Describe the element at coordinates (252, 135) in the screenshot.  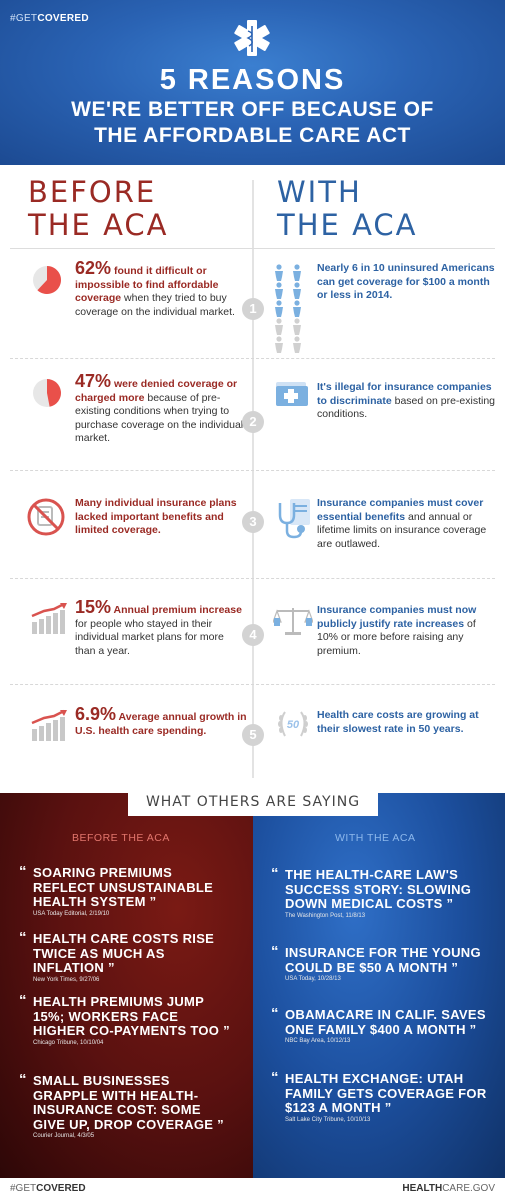
I see `title-line-3: THE AFFORDABLE CARE ACT` at that location.